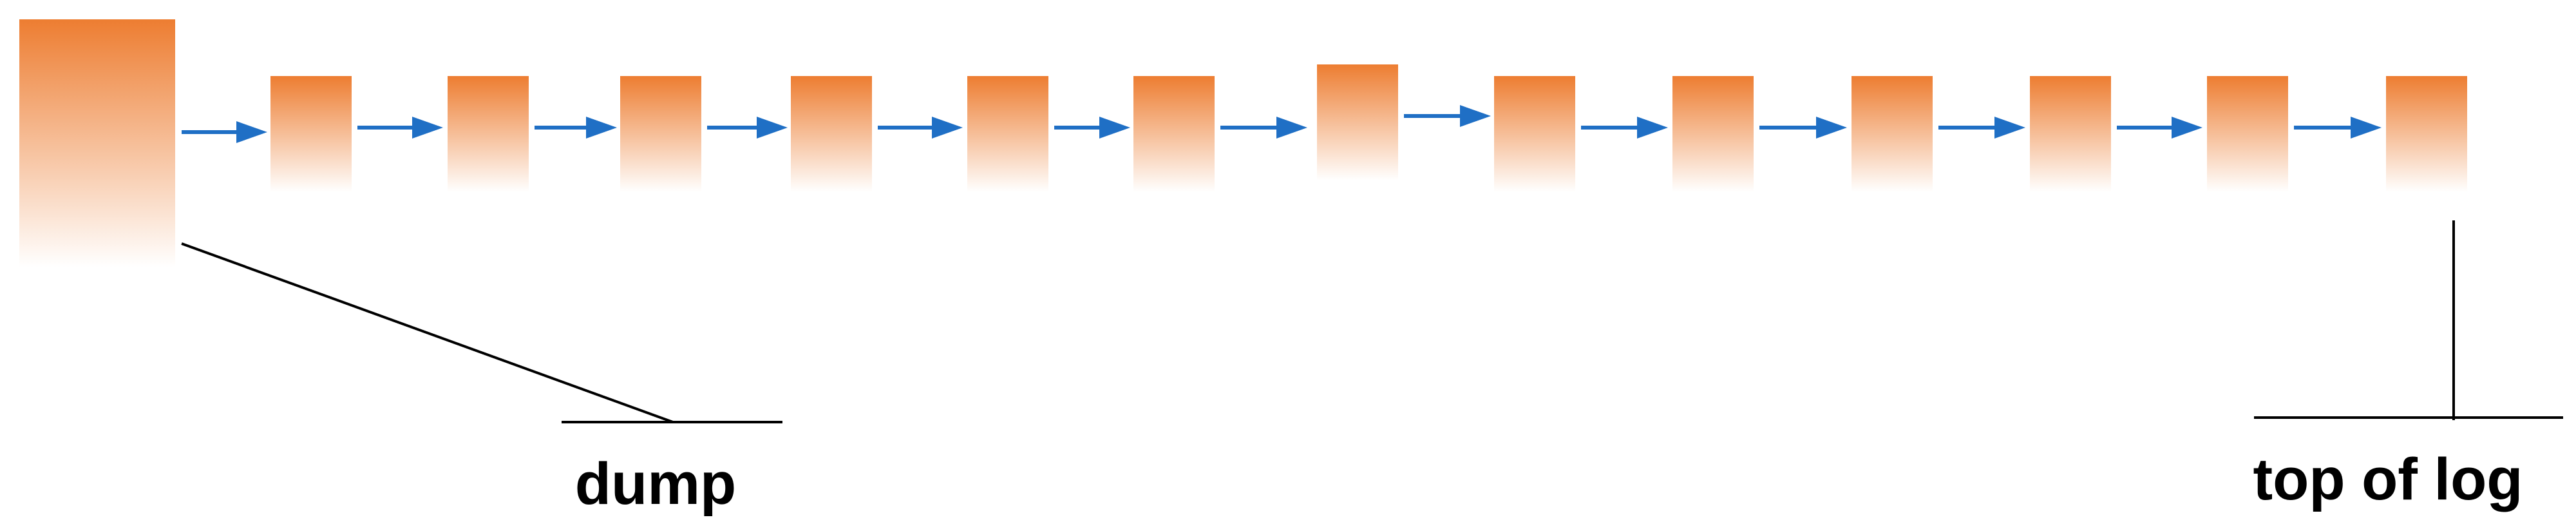 This screenshot has width=2576, height=531. I want to click on dump-leader-line, so click(428, 332).